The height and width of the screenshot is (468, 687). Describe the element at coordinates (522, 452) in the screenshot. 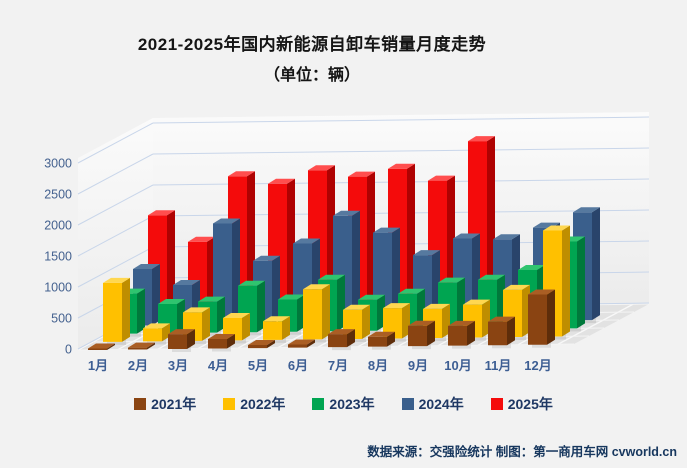

I see `data-source-note: 数据来源：交强险统计 制图：第一商用车网 cvworld.cn` at that location.